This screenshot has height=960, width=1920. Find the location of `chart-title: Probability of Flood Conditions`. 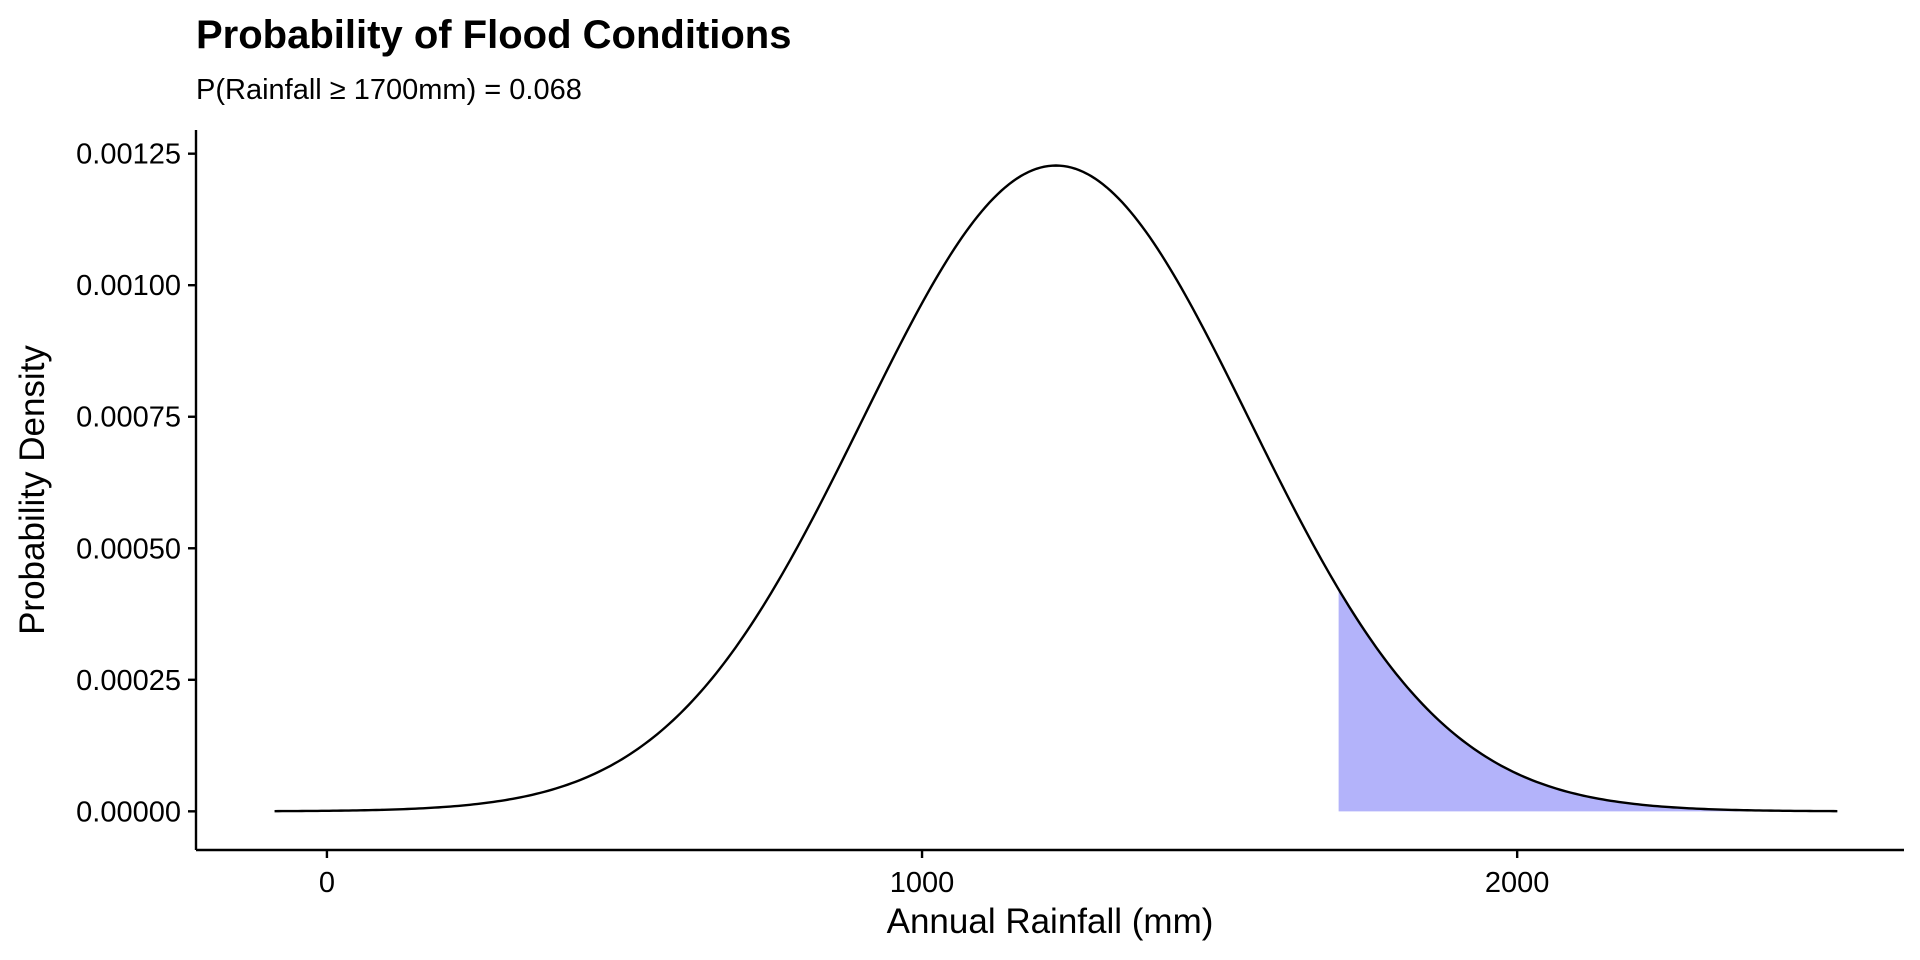

chart-title: Probability of Flood Conditions is located at coordinates (494, 35).